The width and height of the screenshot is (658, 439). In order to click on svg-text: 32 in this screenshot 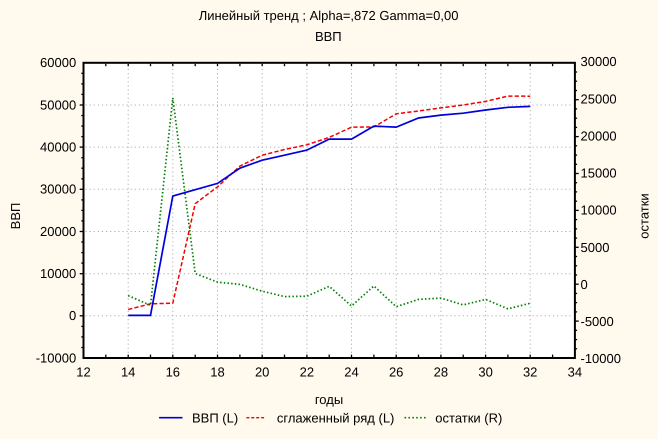, I will do `click(530, 371)`.